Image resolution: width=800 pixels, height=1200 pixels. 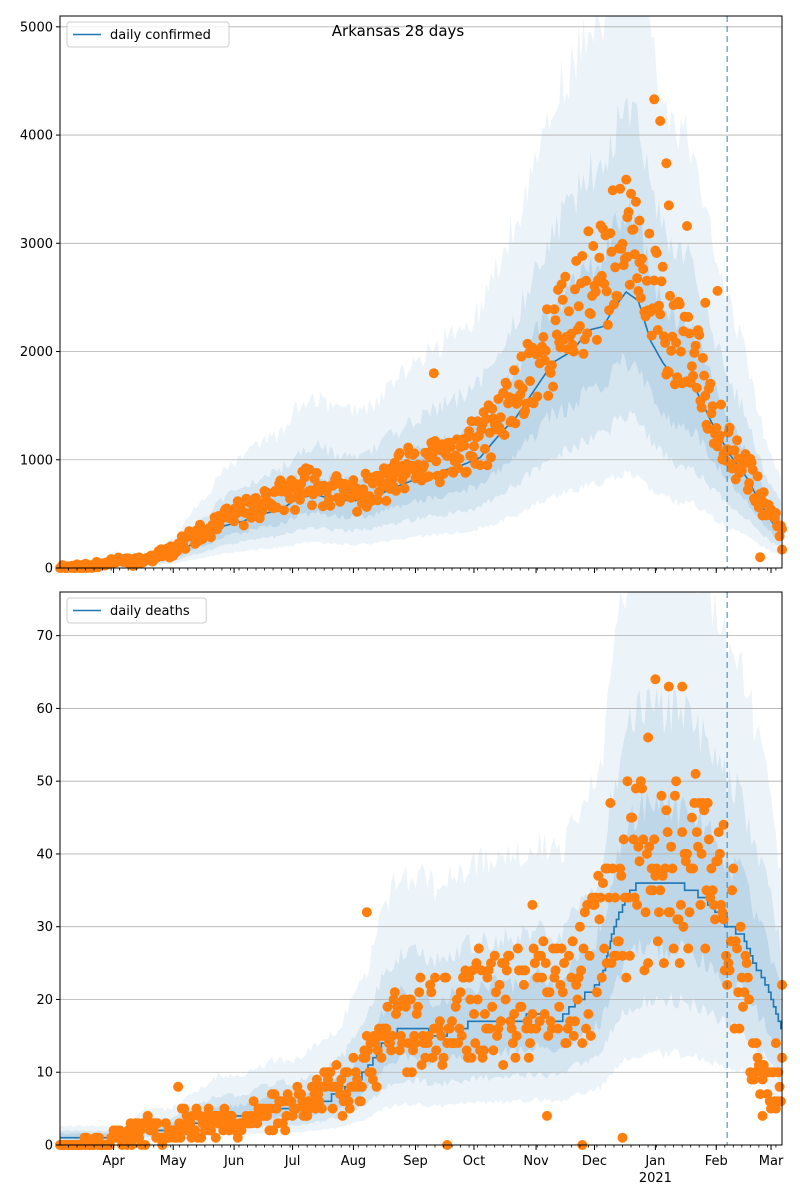 What do you see at coordinates (44, 709) in the screenshot?
I see `y-tick-label: 60` at bounding box center [44, 709].